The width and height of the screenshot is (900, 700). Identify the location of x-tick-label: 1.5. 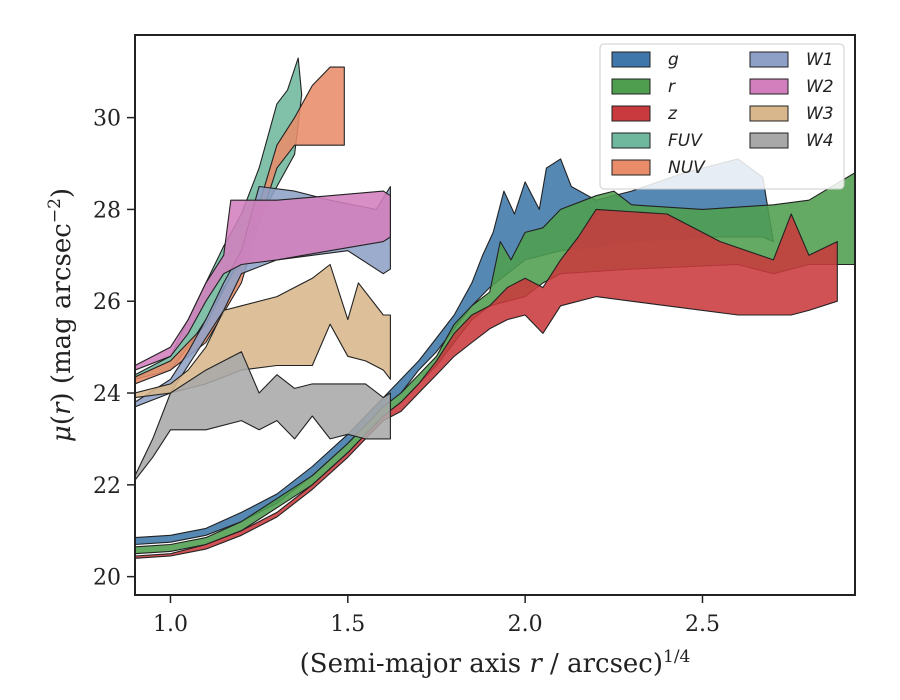
(347, 624).